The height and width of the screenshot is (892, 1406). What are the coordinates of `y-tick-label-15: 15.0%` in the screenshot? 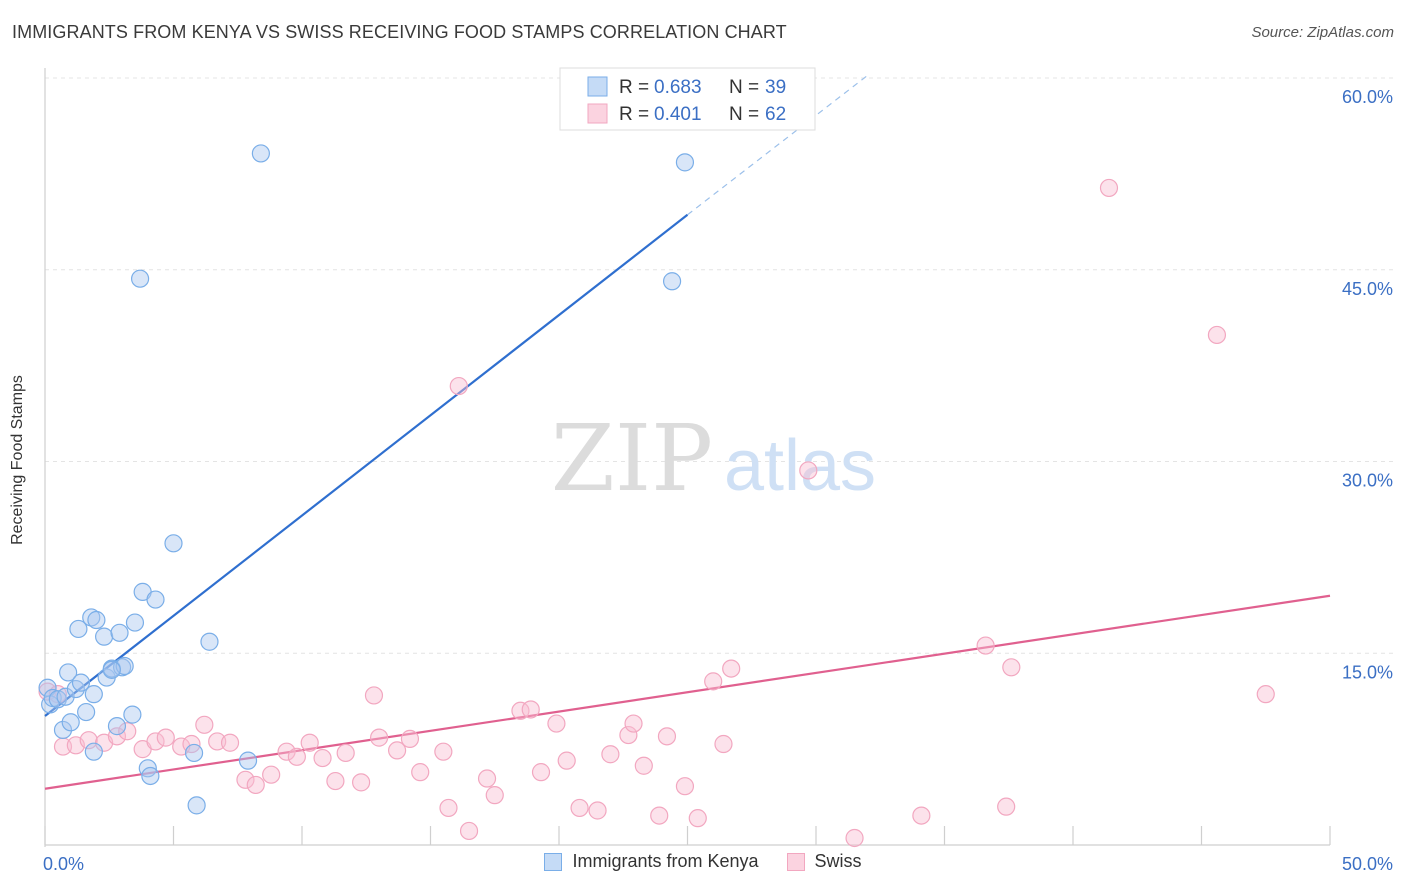 It's located at (1367, 672).